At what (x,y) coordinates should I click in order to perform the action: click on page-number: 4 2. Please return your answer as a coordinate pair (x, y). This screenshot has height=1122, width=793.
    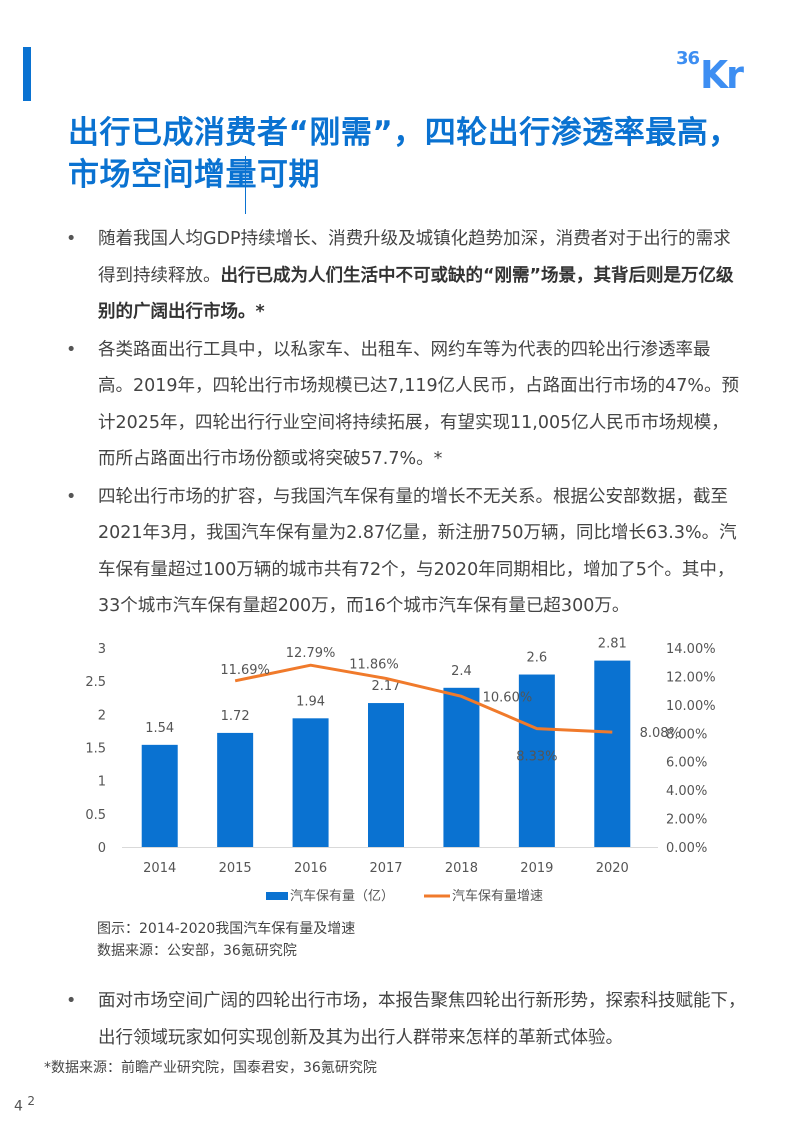
    Looking at the image, I should click on (25, 1104).